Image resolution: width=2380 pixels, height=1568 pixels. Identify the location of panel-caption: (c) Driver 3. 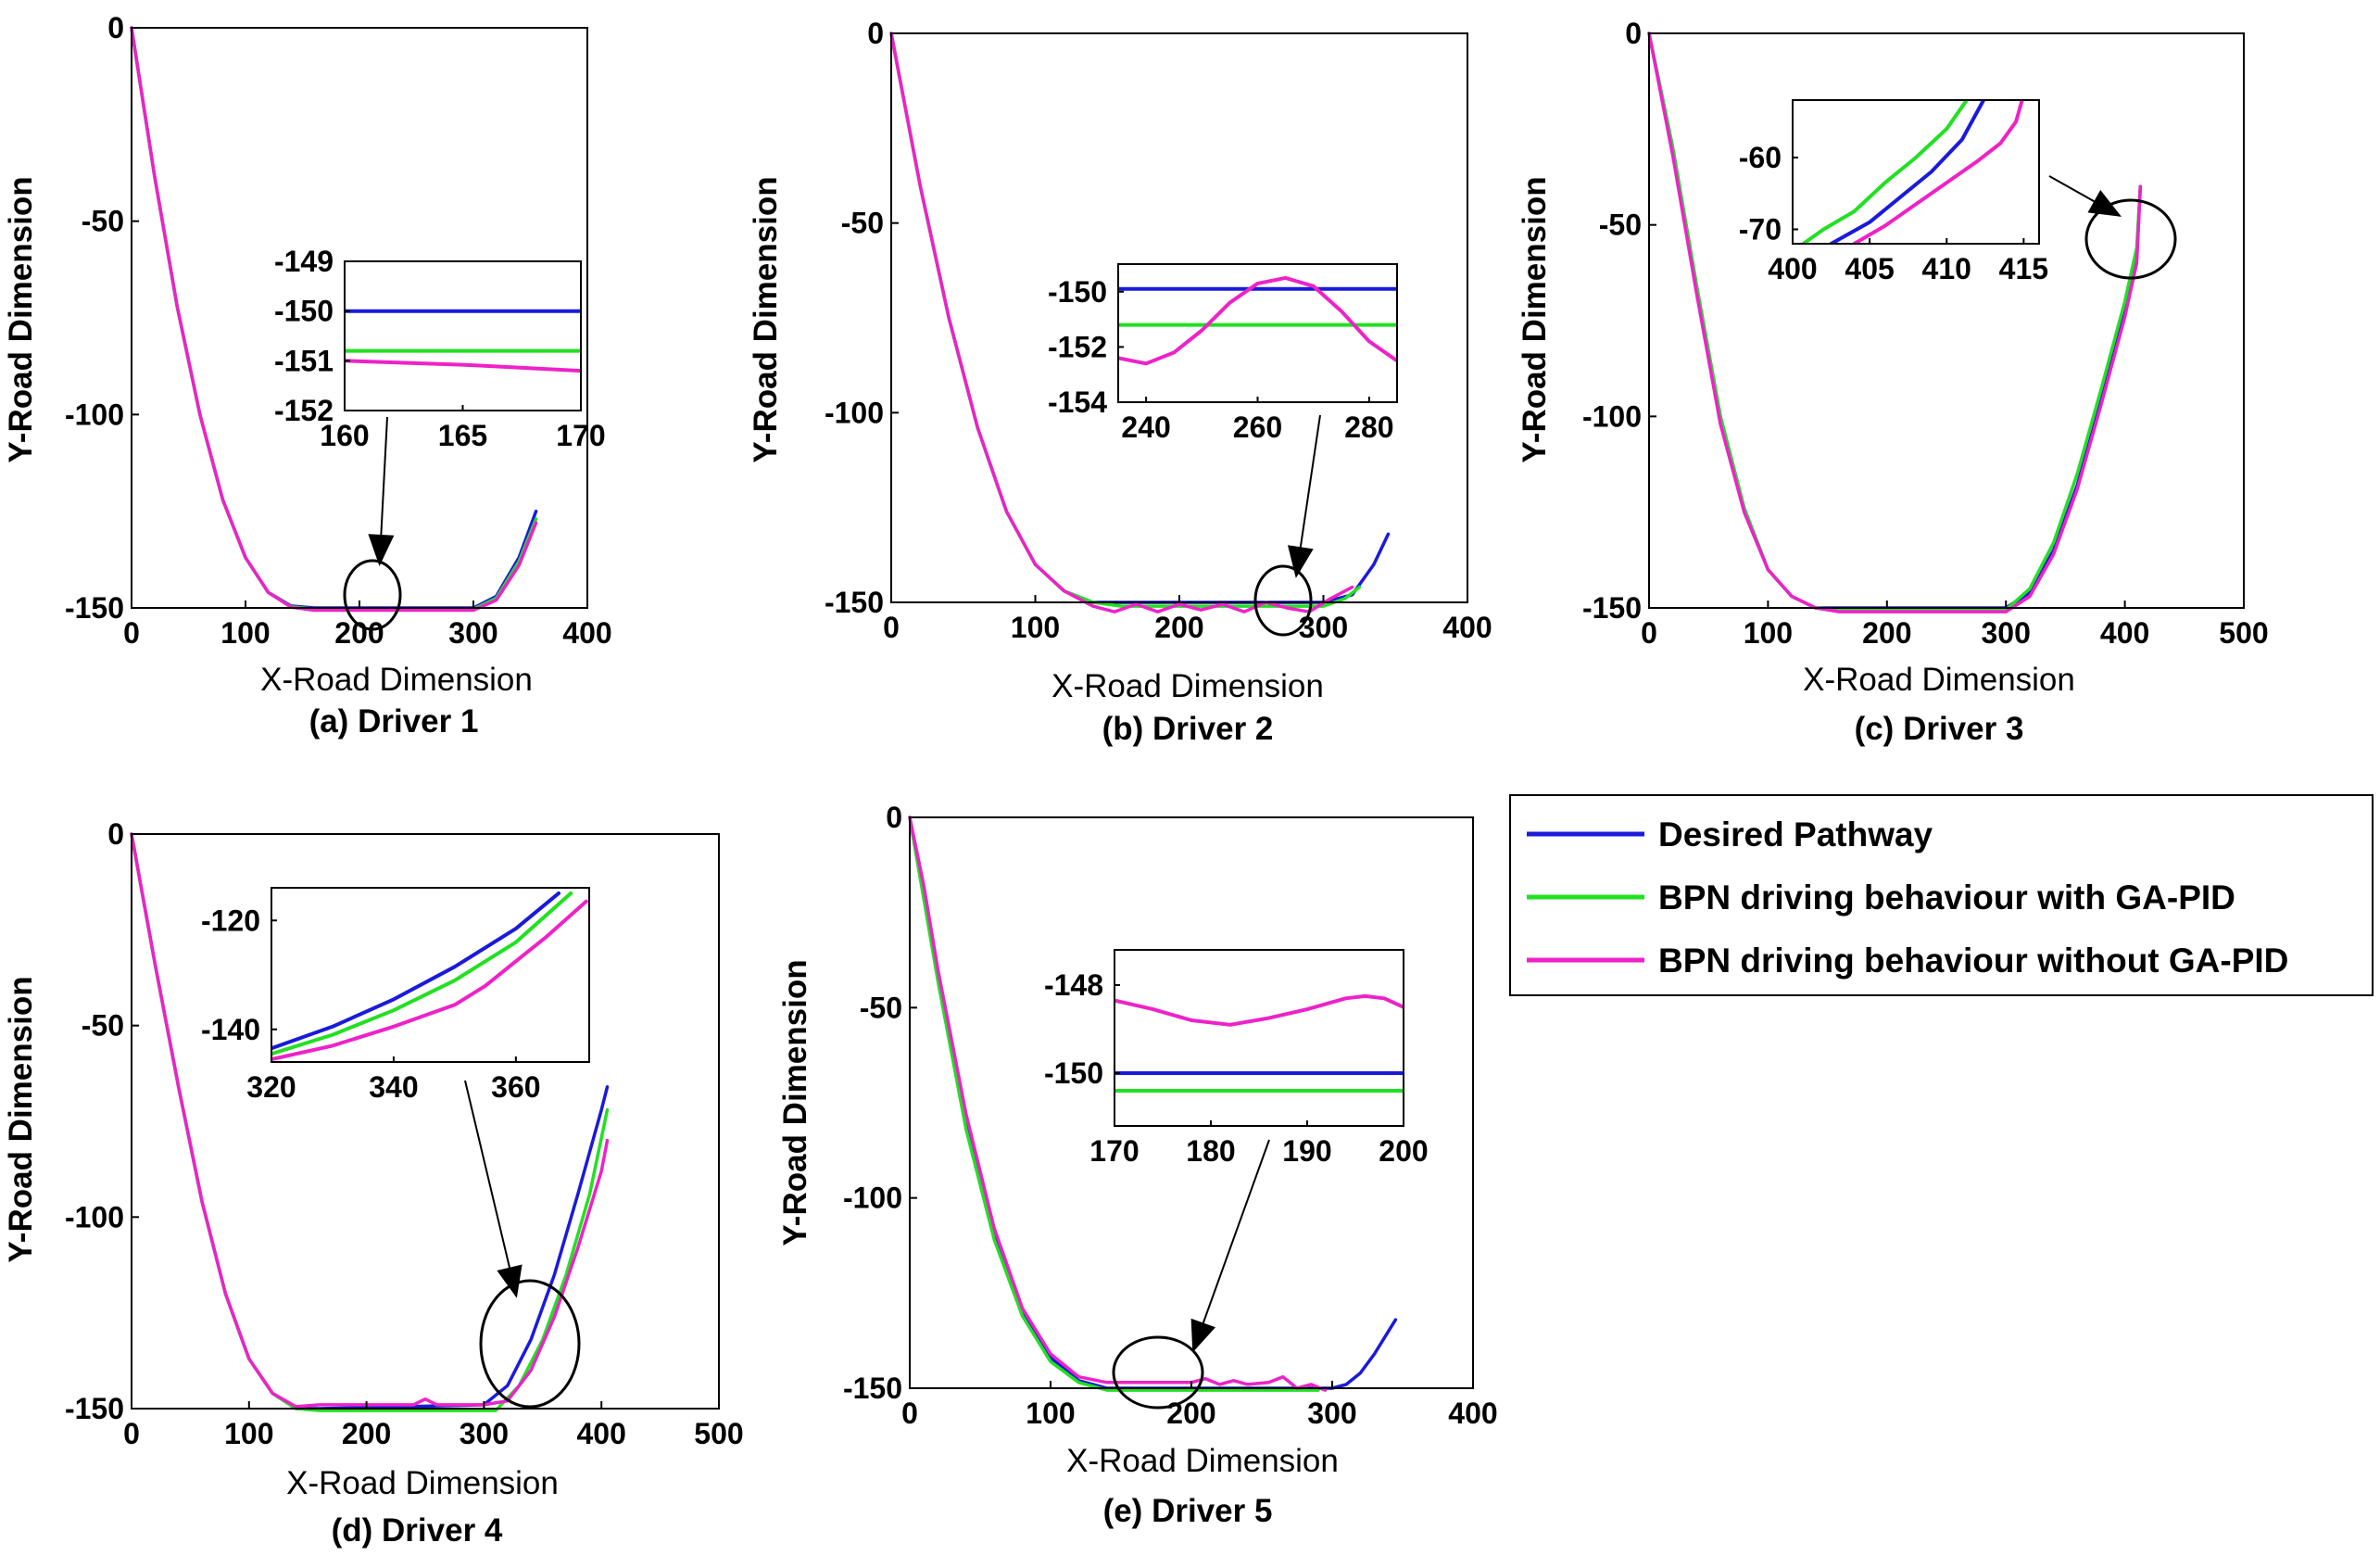
(1940, 729).